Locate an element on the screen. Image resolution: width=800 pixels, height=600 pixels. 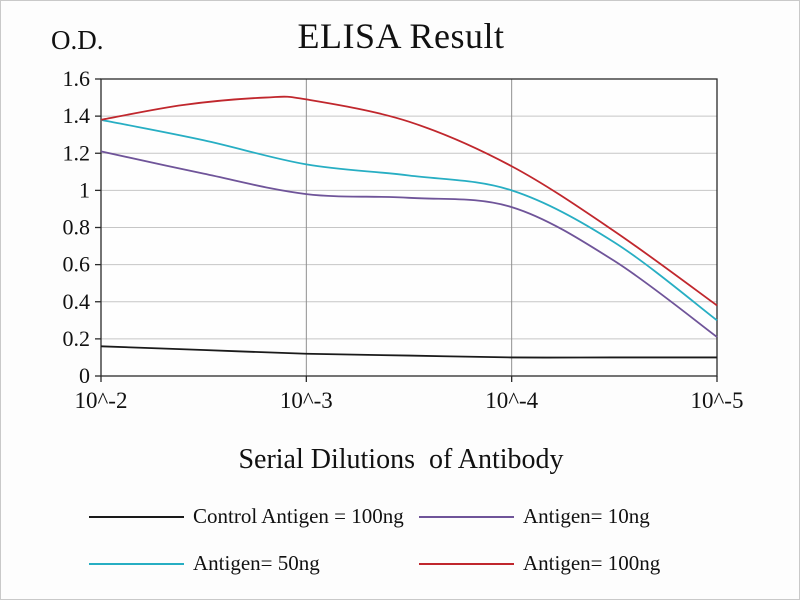
legend-label: Antigen= 100ng is located at coordinates (592, 563).